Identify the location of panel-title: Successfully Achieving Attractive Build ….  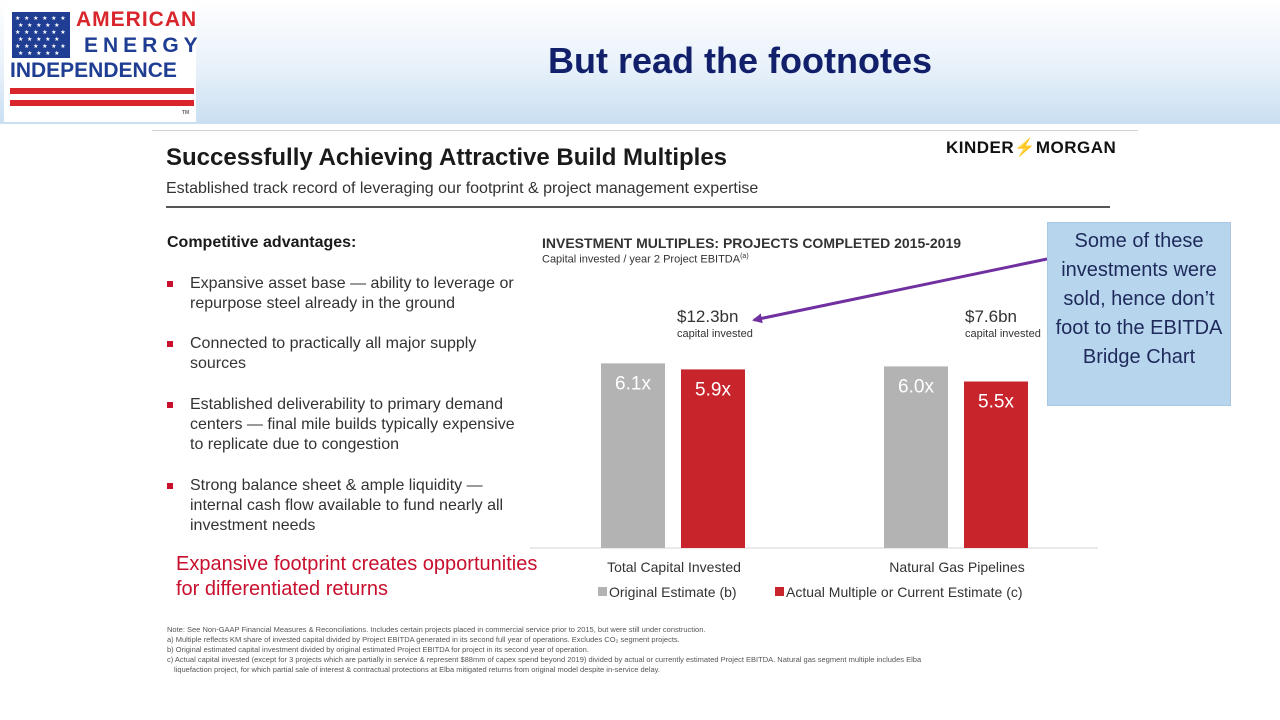
(447, 157).